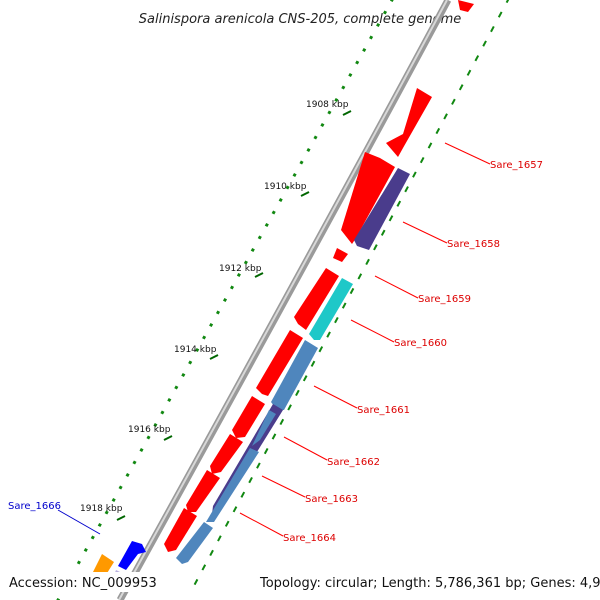 The width and height of the screenshot is (600, 600). Describe the element at coordinates (331, 499) in the screenshot. I see `gene-label: Sare_1663` at that location.